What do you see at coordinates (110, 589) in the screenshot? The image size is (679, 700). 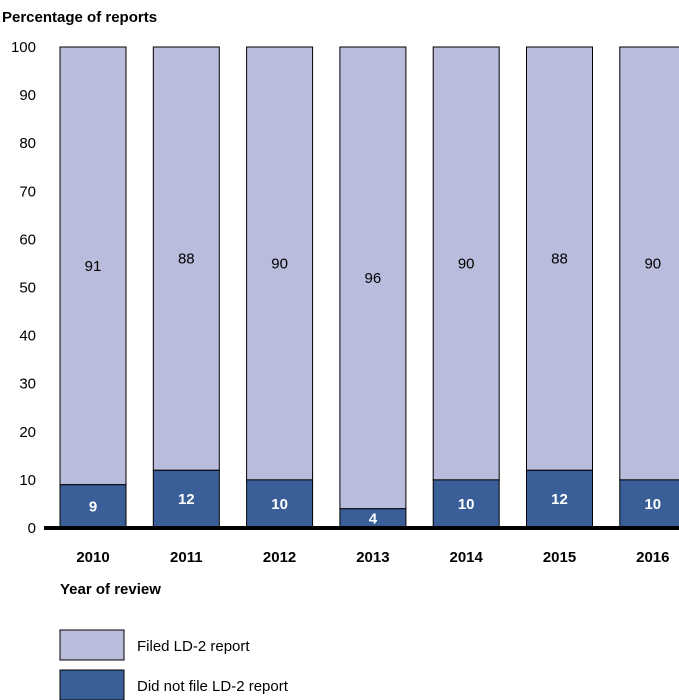 I see `x-axis-title: Year of review` at bounding box center [110, 589].